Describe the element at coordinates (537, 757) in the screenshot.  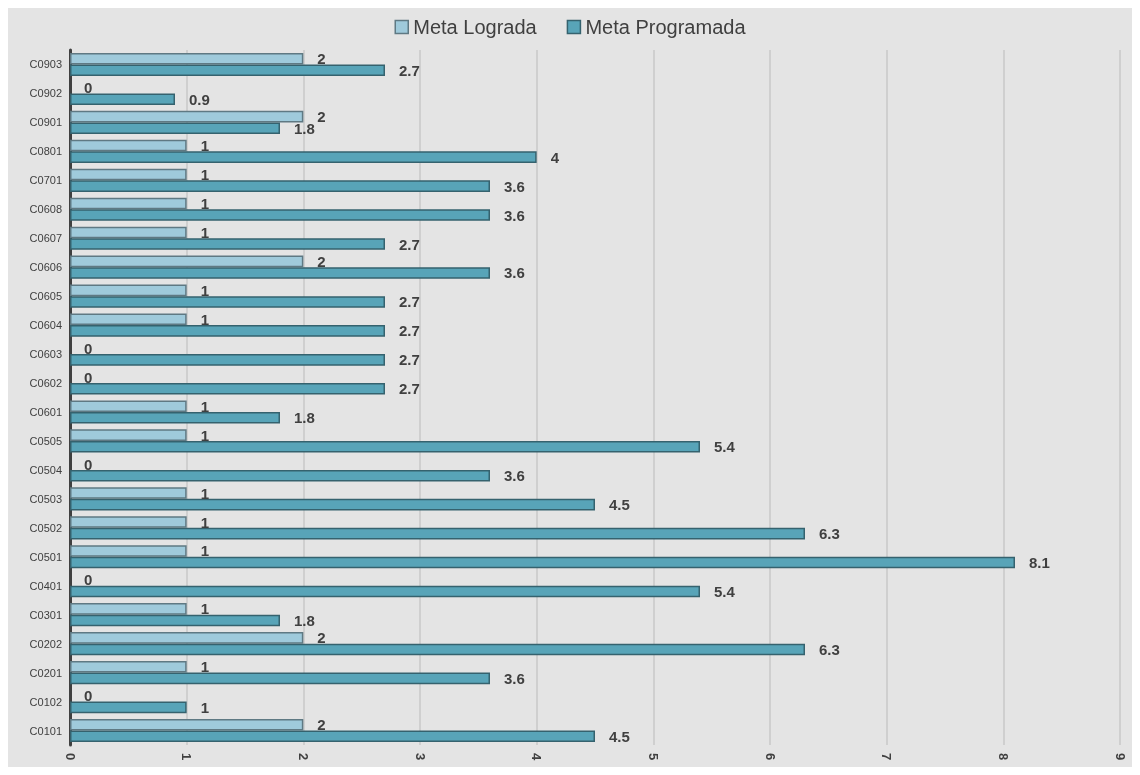
I see `x-tick-label: 4` at that location.